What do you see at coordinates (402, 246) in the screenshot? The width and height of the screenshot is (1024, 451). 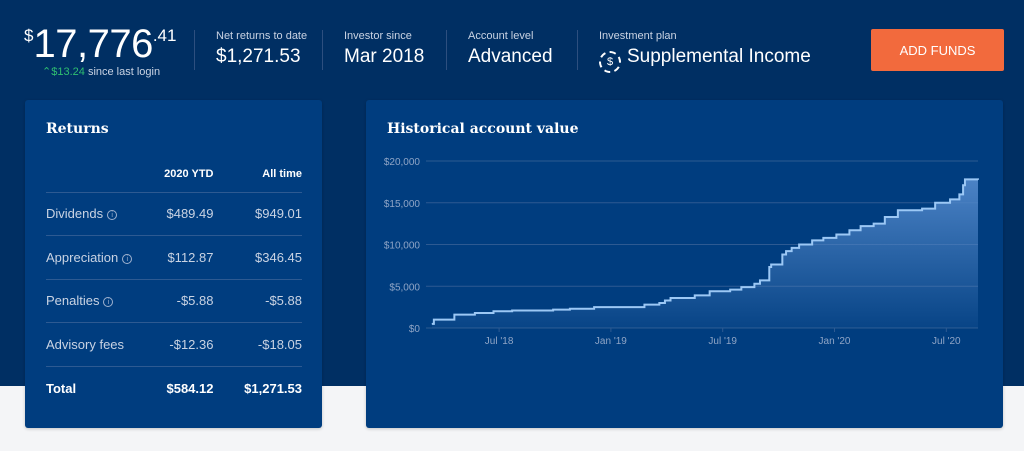 I see `y-tick-label: $10,000` at bounding box center [402, 246].